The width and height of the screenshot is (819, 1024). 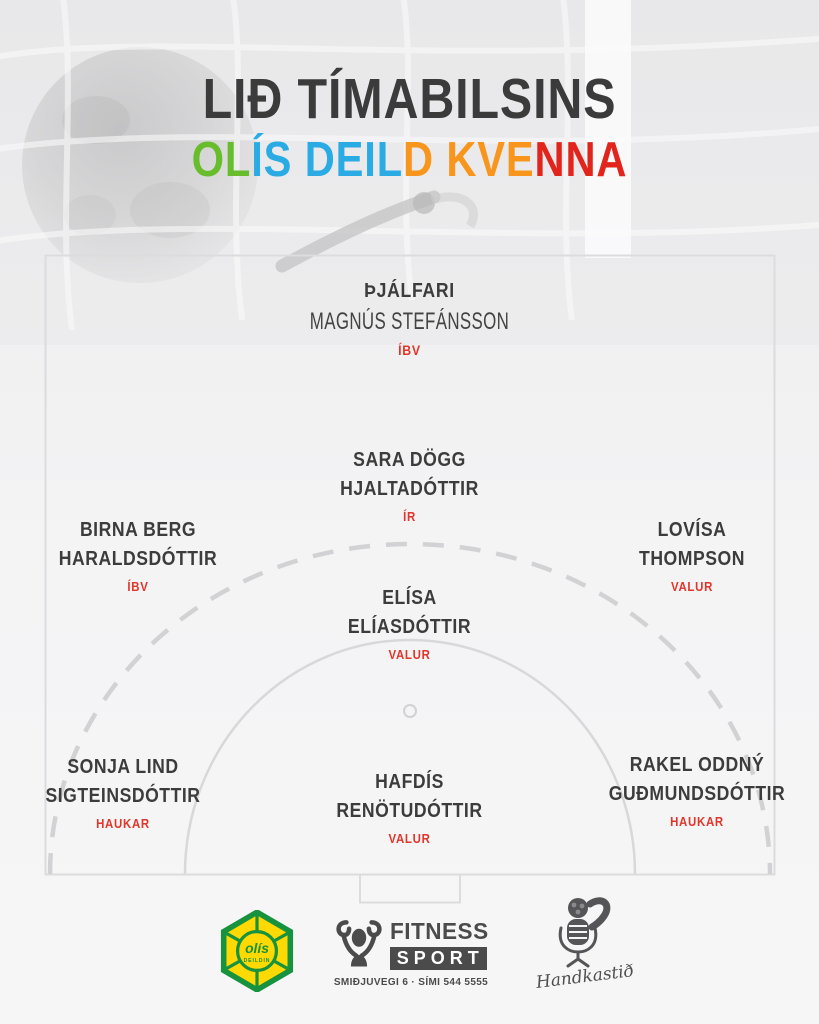 I want to click on fitness-wordmark: FITNESS, so click(x=439, y=931).